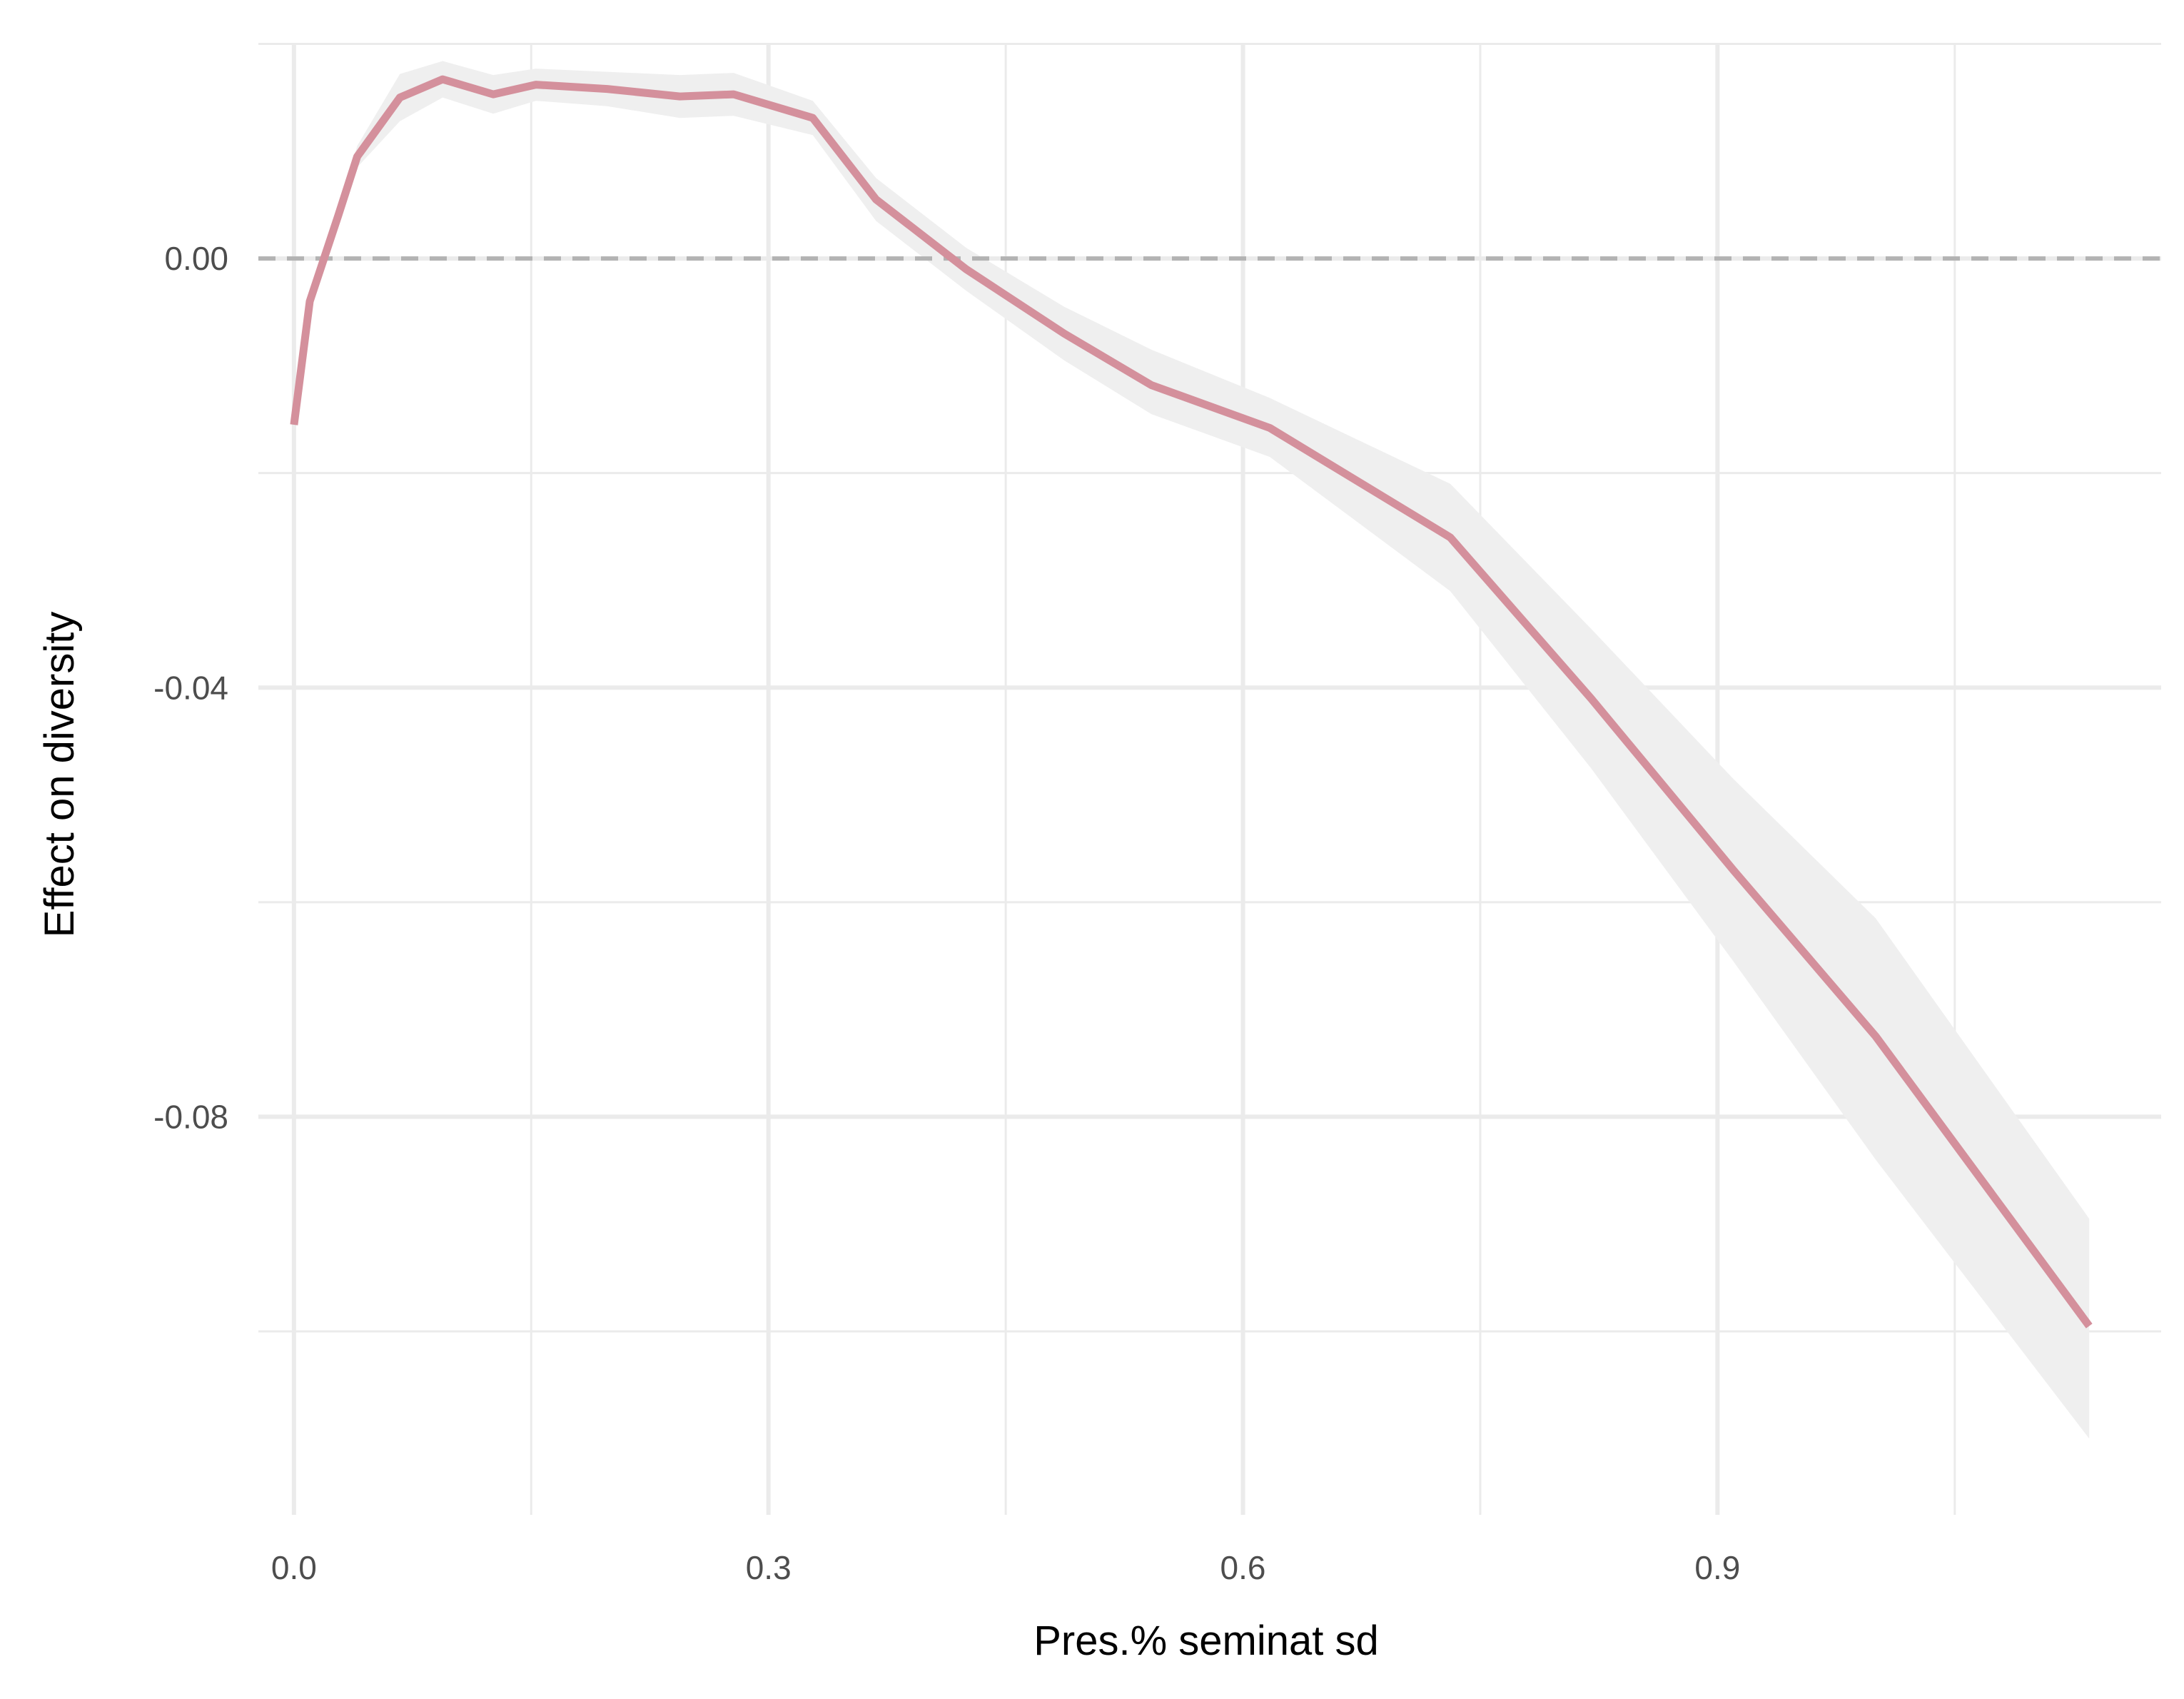 This screenshot has width=2184, height=1699. I want to click on x-tick-label: 0.6, so click(1243, 1567).